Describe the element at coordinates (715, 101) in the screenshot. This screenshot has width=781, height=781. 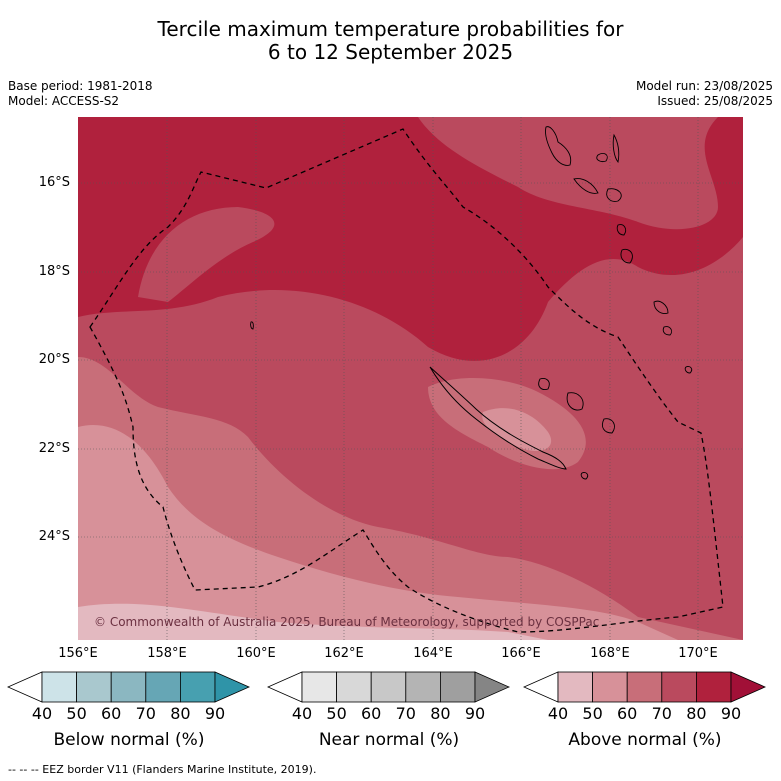
I see `issued-date: Issued: 25/08/2025` at that location.